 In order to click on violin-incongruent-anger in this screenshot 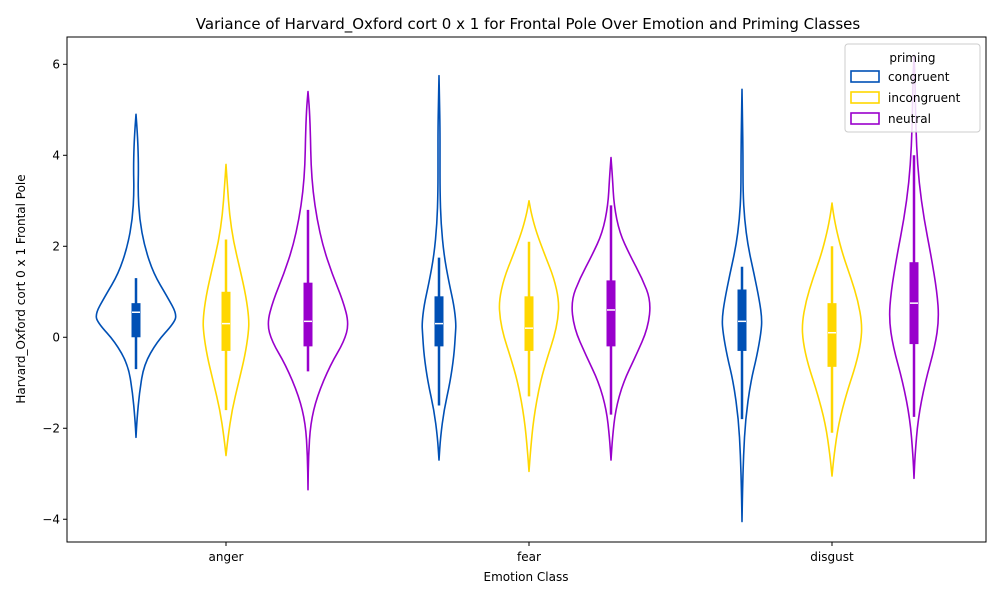, I will do `click(226, 310)`.